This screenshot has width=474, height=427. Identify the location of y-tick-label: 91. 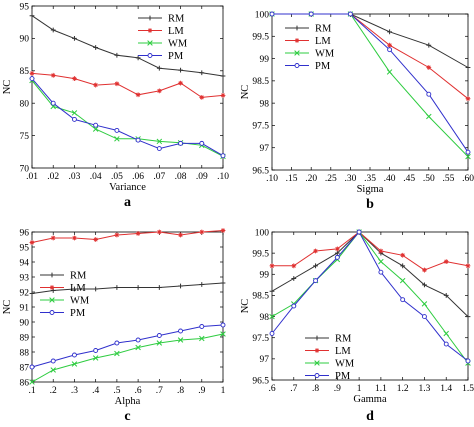
(25, 308).